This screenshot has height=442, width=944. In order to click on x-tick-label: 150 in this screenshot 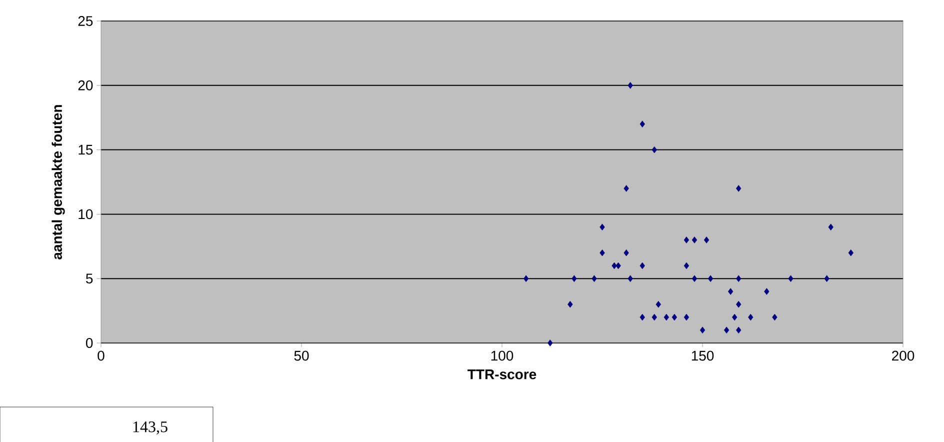, I will do `click(703, 355)`.